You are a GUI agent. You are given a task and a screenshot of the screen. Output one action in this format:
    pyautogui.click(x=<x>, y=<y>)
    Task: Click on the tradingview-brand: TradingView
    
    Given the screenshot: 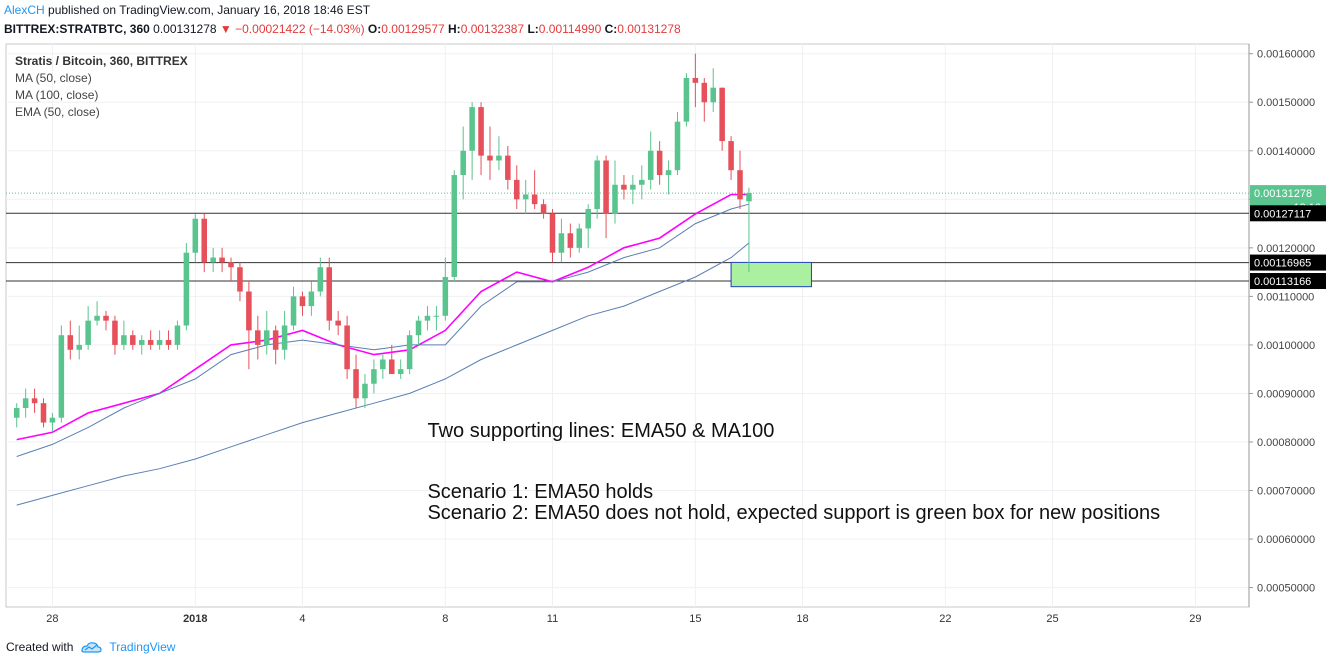 What is the action you would take?
    pyautogui.click(x=142, y=647)
    